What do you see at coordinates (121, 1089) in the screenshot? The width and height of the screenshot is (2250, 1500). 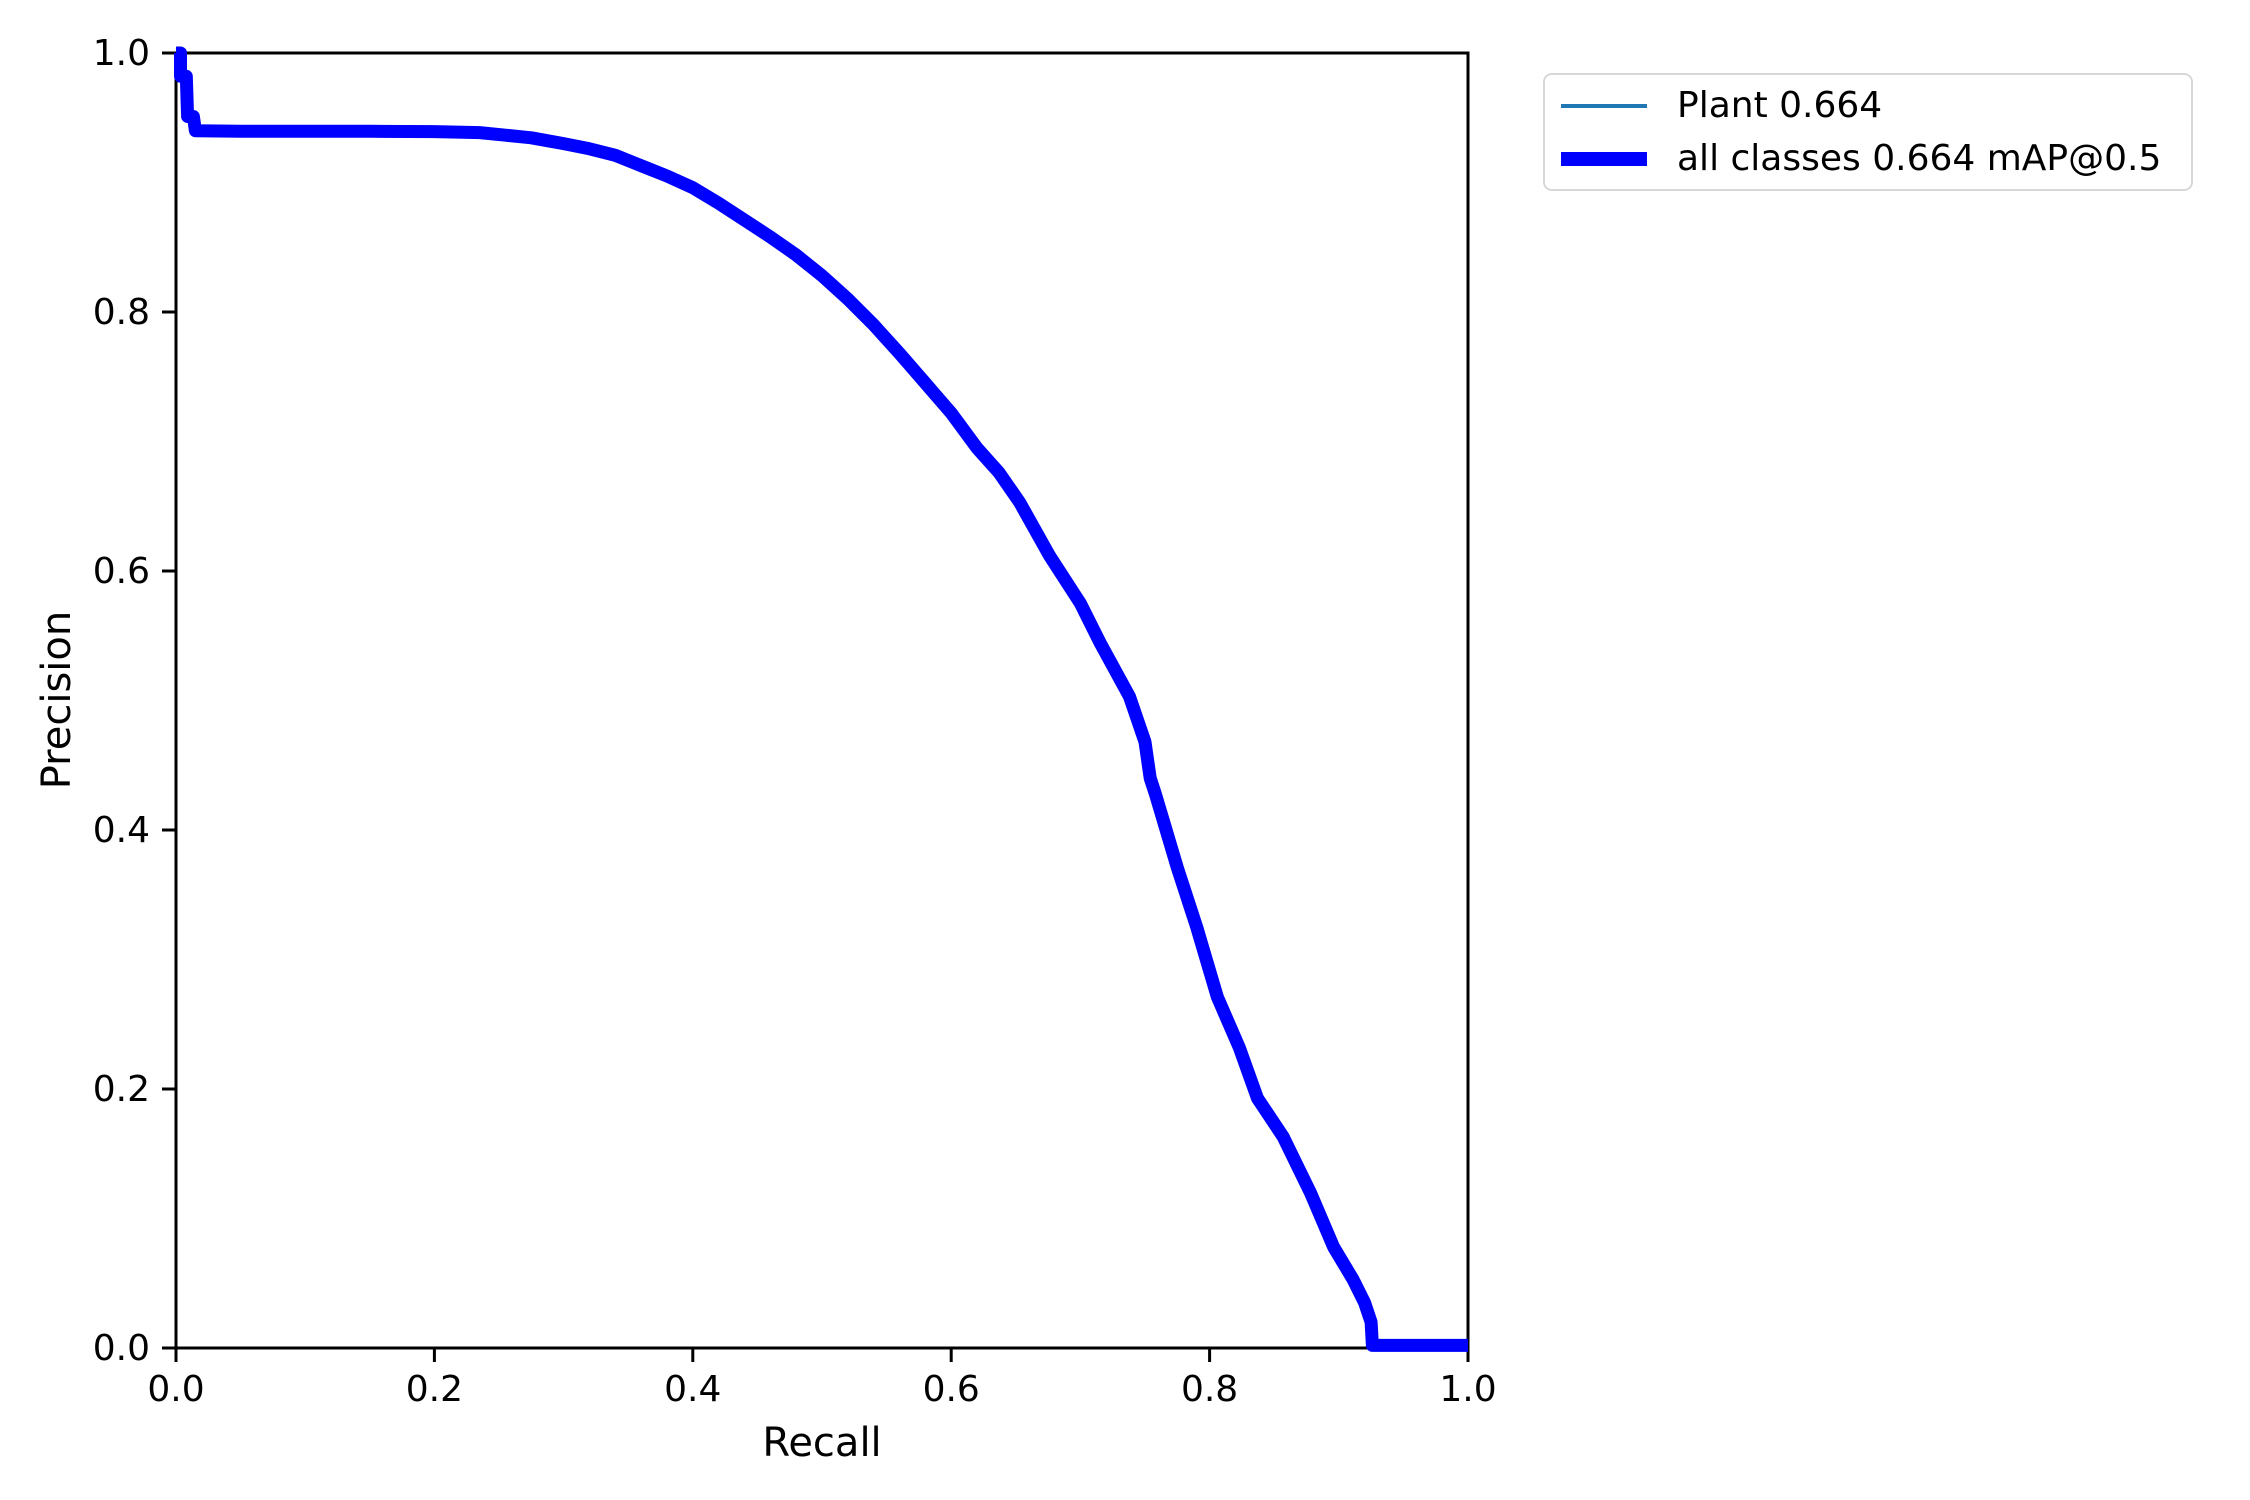 I see `y-tick-label: 0.2` at bounding box center [121, 1089].